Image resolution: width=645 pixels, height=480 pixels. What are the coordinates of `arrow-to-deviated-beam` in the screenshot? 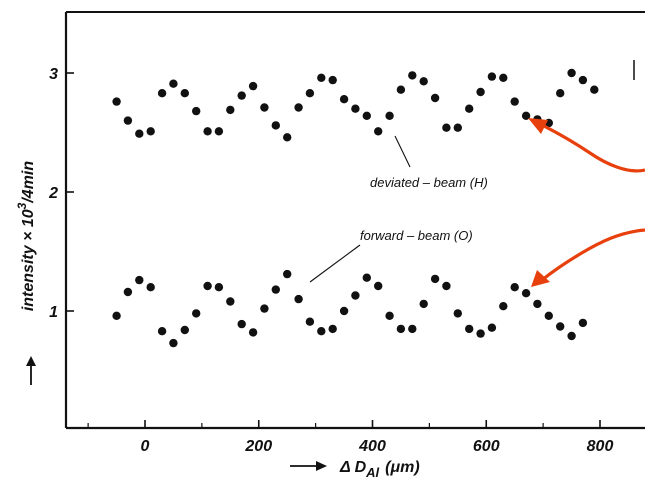 It's located at (586, 145).